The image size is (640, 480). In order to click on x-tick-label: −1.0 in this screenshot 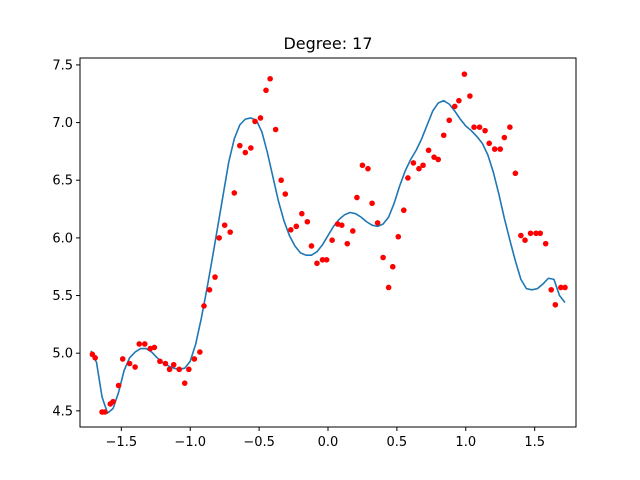, I will do `click(190, 442)`.